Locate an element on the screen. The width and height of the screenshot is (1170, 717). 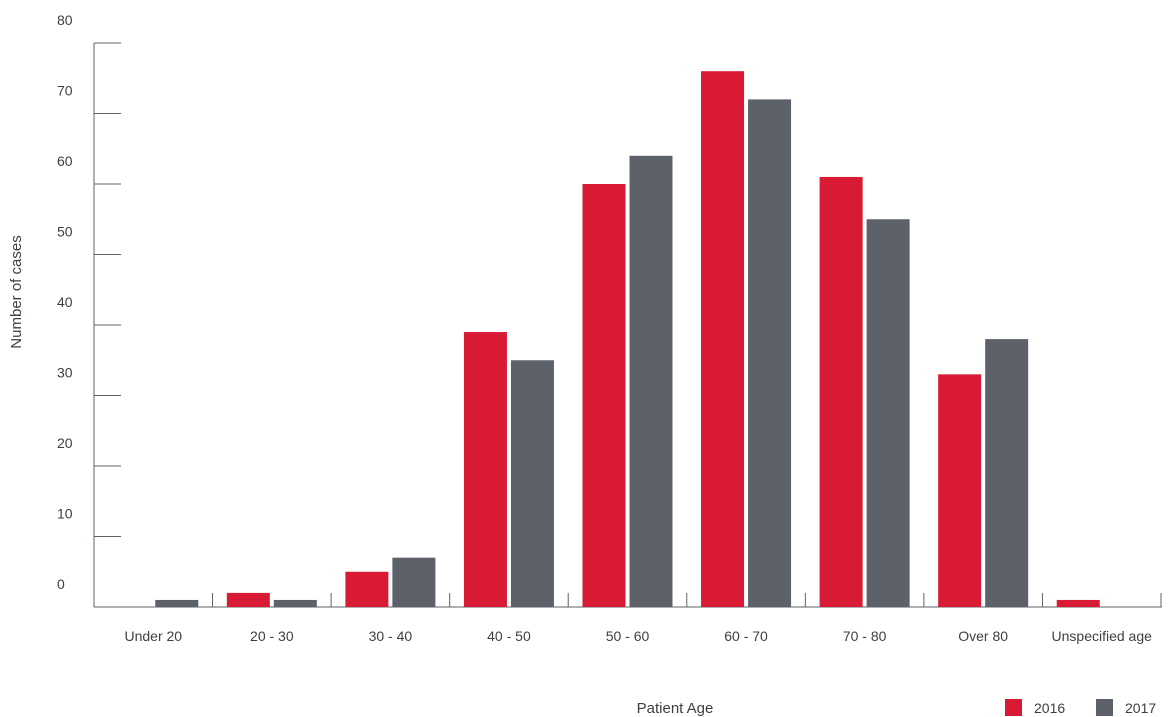
legend-label-2017: 2017 is located at coordinates (1140, 708).